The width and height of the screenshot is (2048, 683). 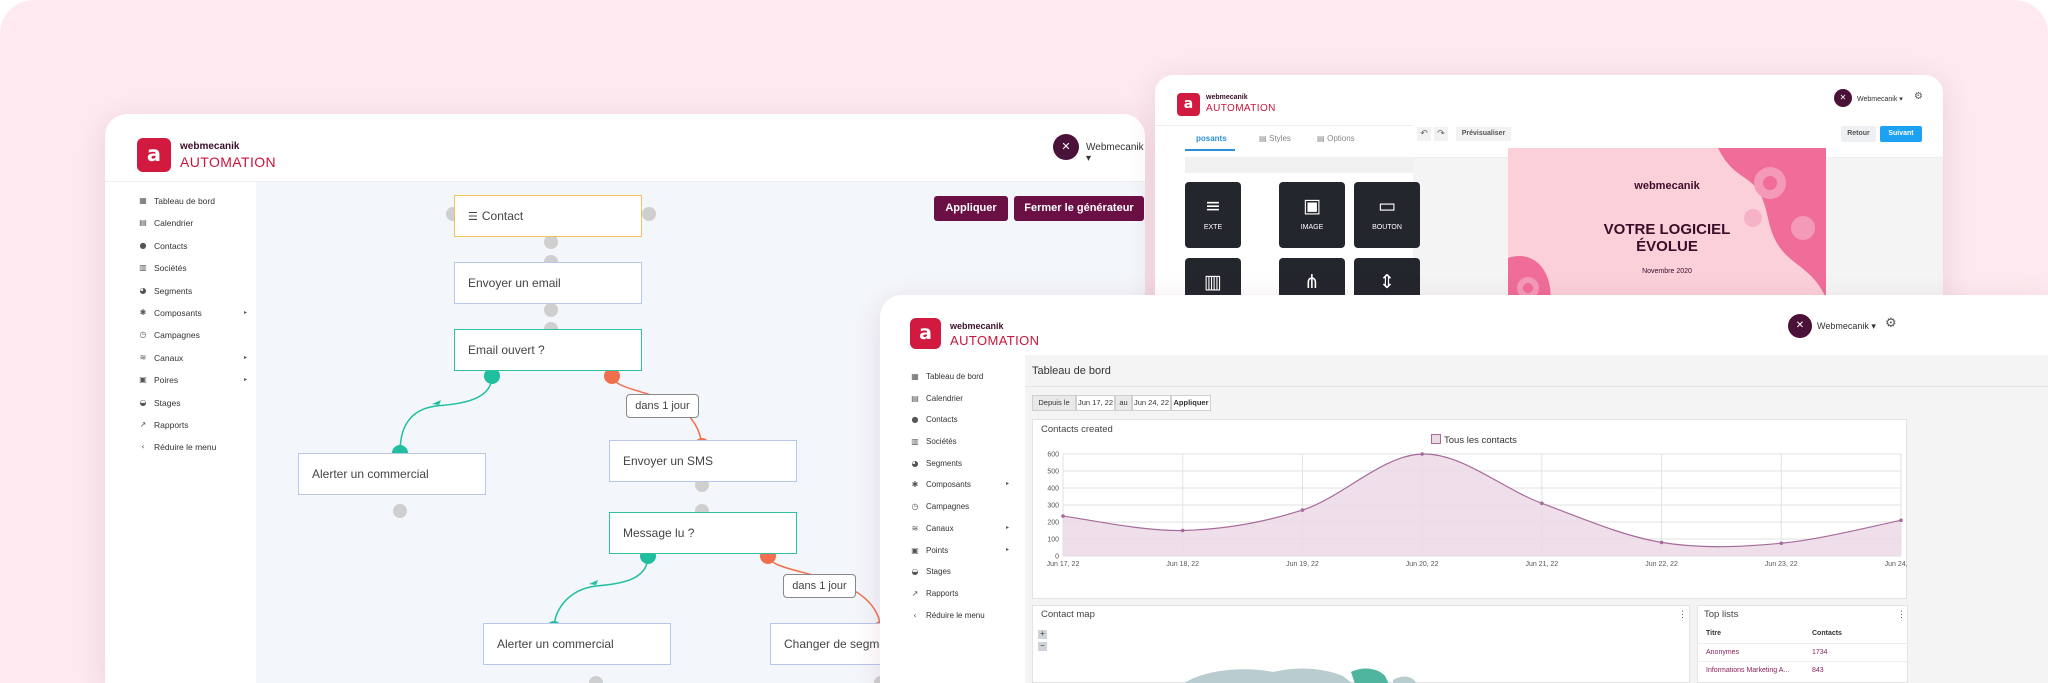 I want to click on user-name: Webmecanik, so click(x=1877, y=99).